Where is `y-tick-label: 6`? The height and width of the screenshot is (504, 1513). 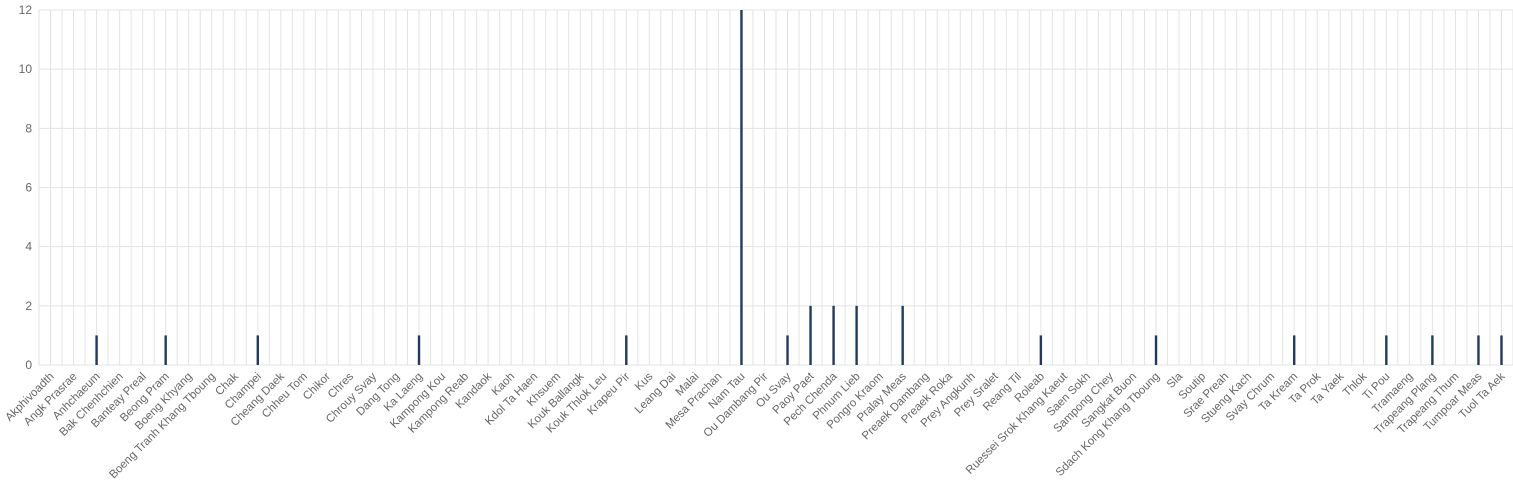
y-tick-label: 6 is located at coordinates (28, 188).